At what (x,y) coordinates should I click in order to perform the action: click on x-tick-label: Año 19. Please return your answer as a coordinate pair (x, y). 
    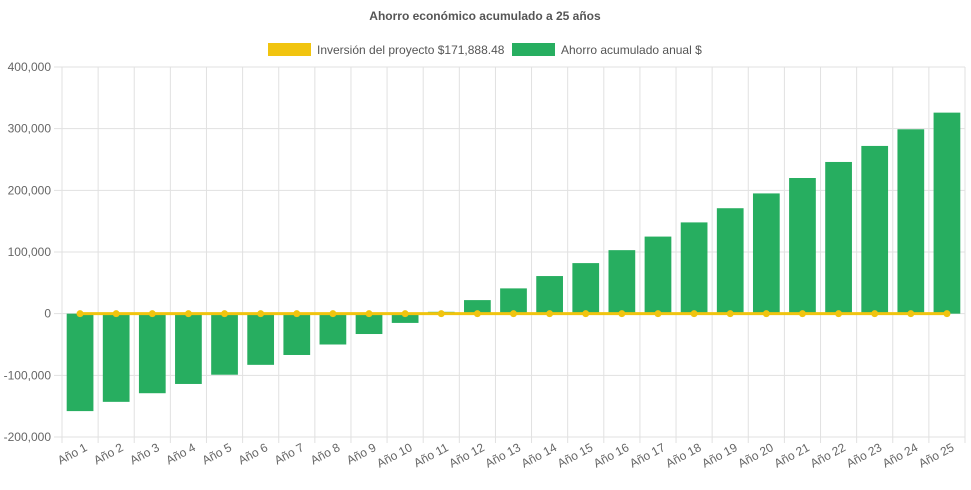
    Looking at the image, I should click on (719, 455).